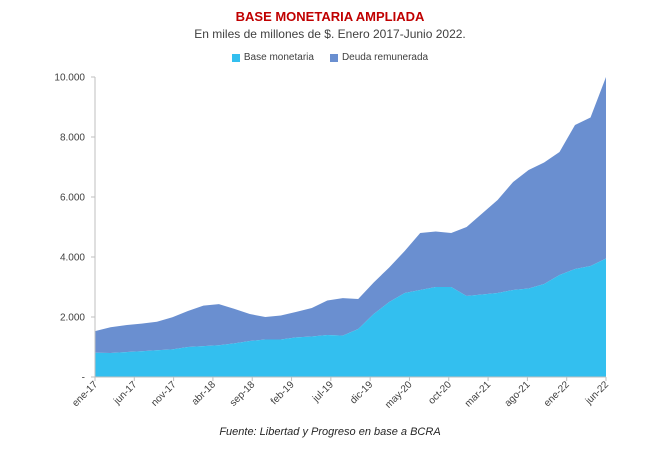 The width and height of the screenshot is (660, 456). I want to click on legend-item-deuda-remunerada: Deuda remunerada, so click(379, 57).